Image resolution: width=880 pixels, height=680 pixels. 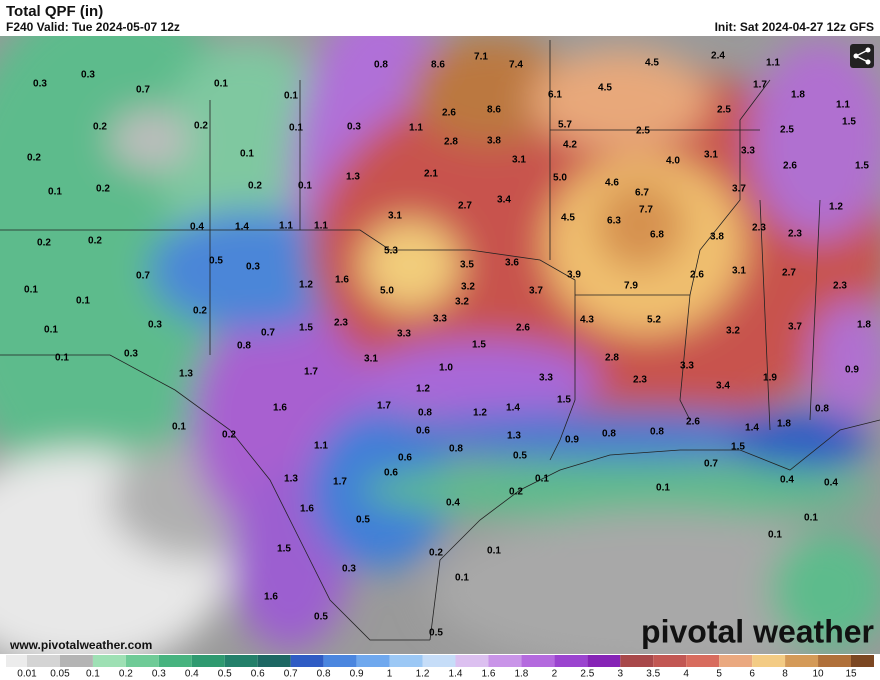 I want to click on qpf-label: 0.6, so click(x=423, y=431).